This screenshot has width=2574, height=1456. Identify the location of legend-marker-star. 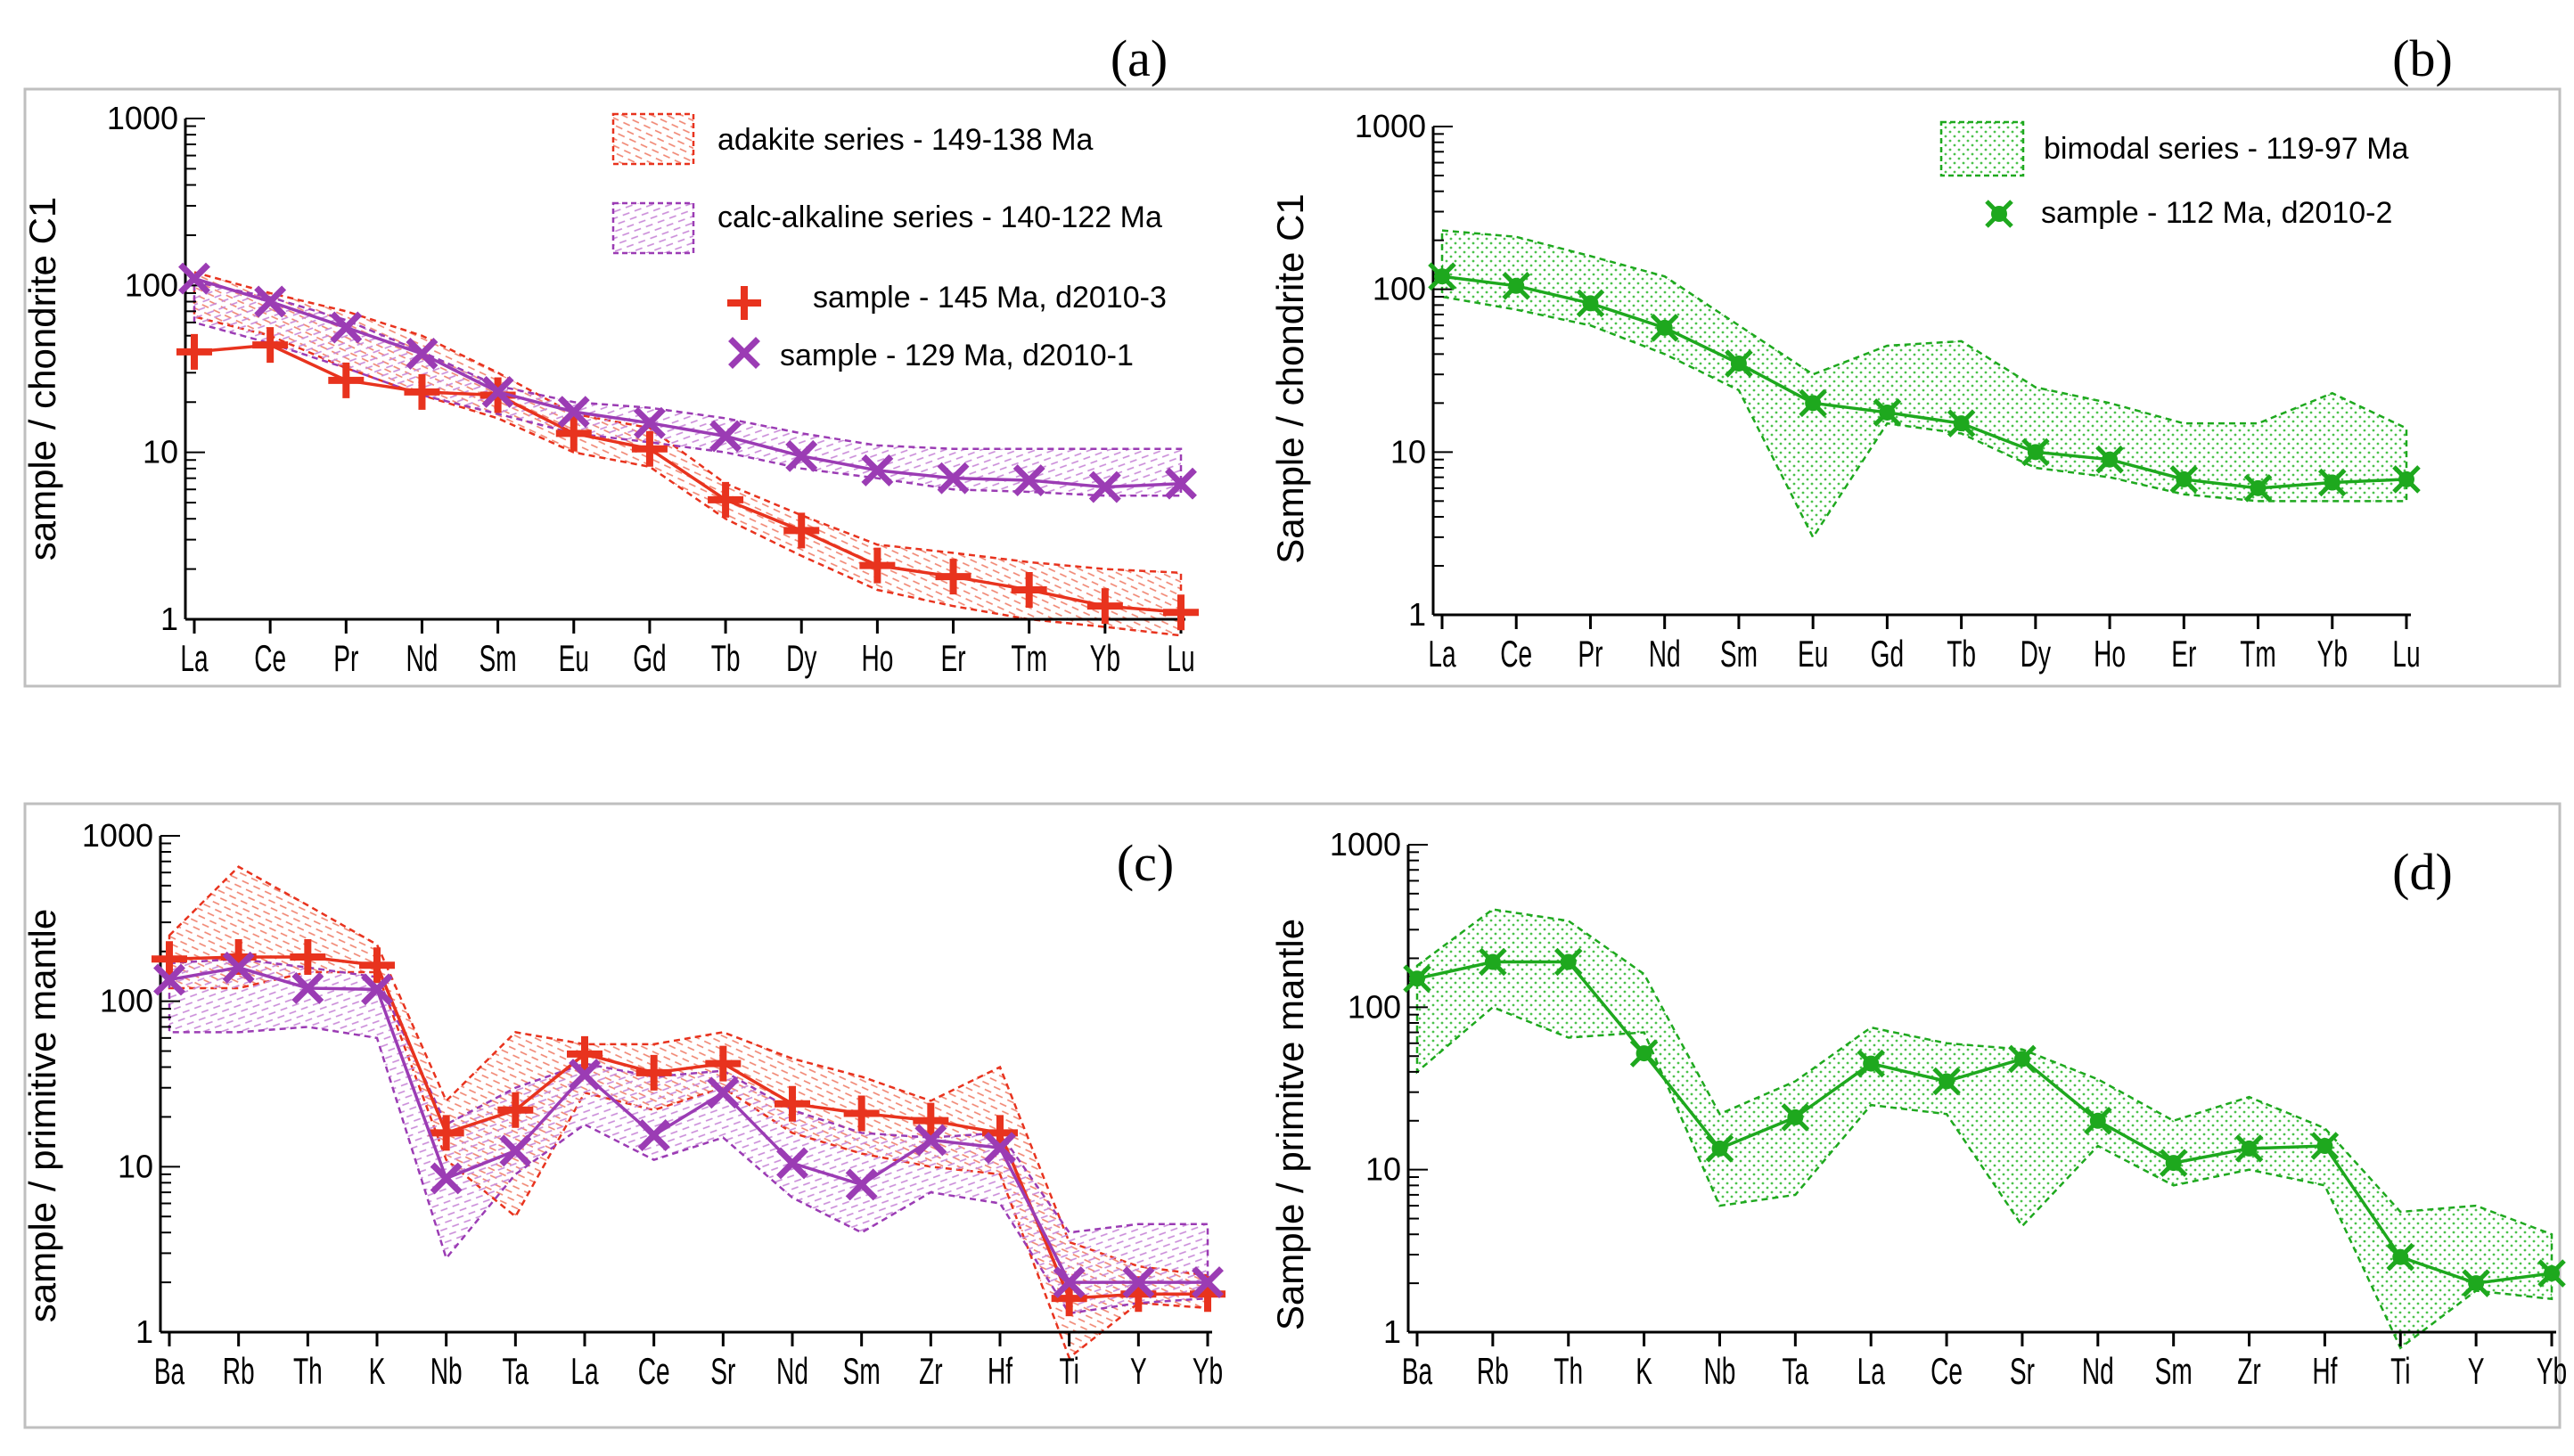
(1999, 214).